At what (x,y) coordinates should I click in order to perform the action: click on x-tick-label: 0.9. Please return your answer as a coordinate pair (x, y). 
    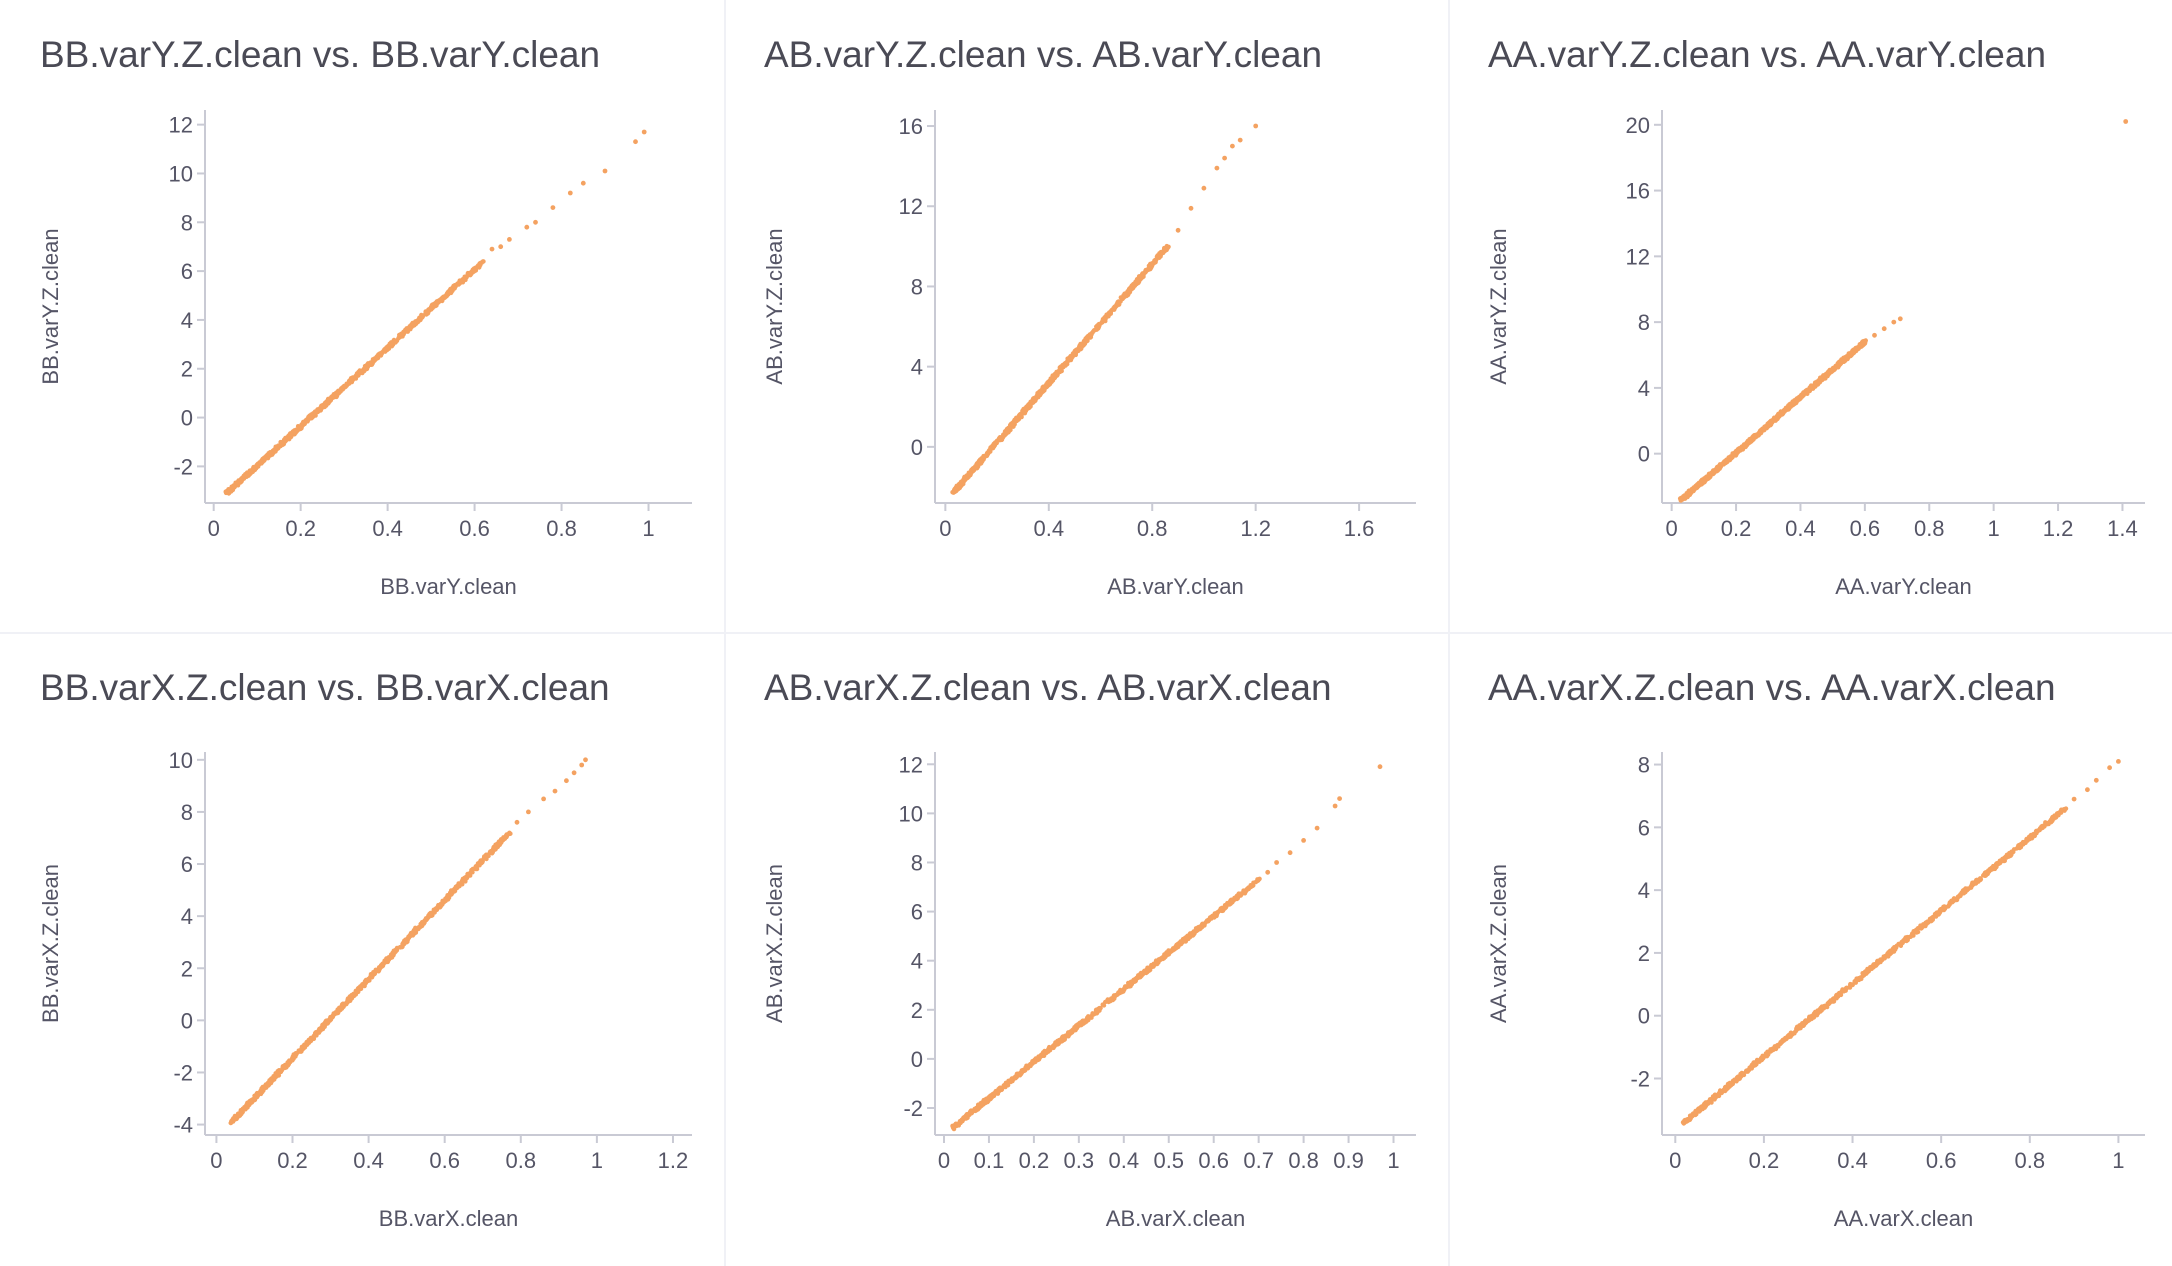
    Looking at the image, I should click on (1348, 1160).